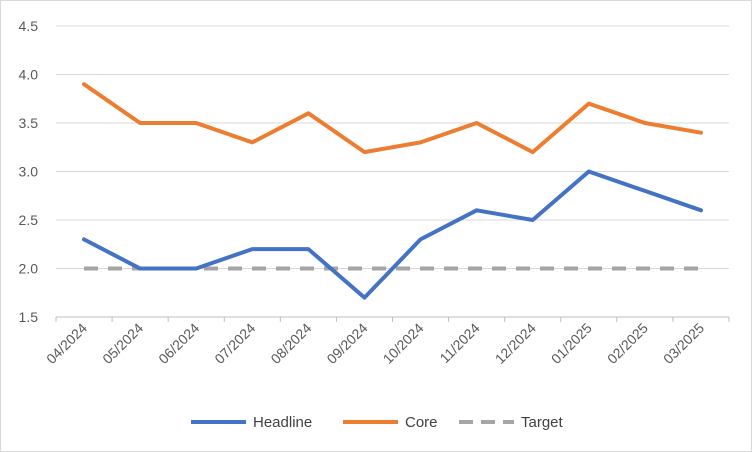  I want to click on y-axis-ticks: 1.5 2.0 2.5 3.0 3.5 4.0 4.5, so click(29, 171).